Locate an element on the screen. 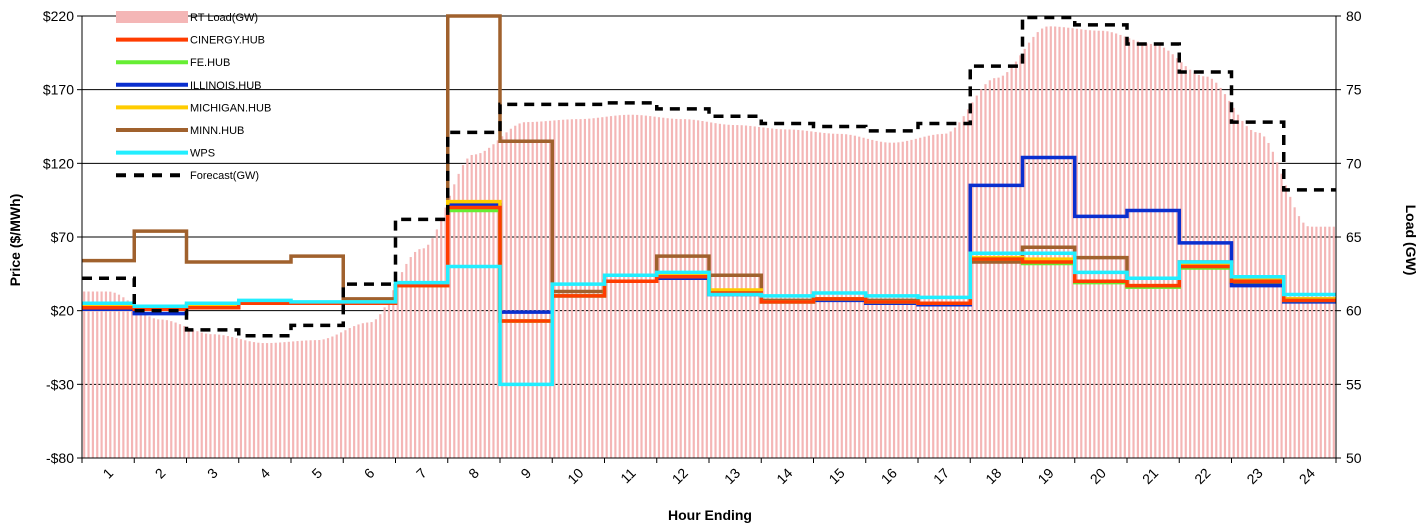 This screenshot has height=526, width=1422. x-tick-label: 17 is located at coordinates (941, 476).